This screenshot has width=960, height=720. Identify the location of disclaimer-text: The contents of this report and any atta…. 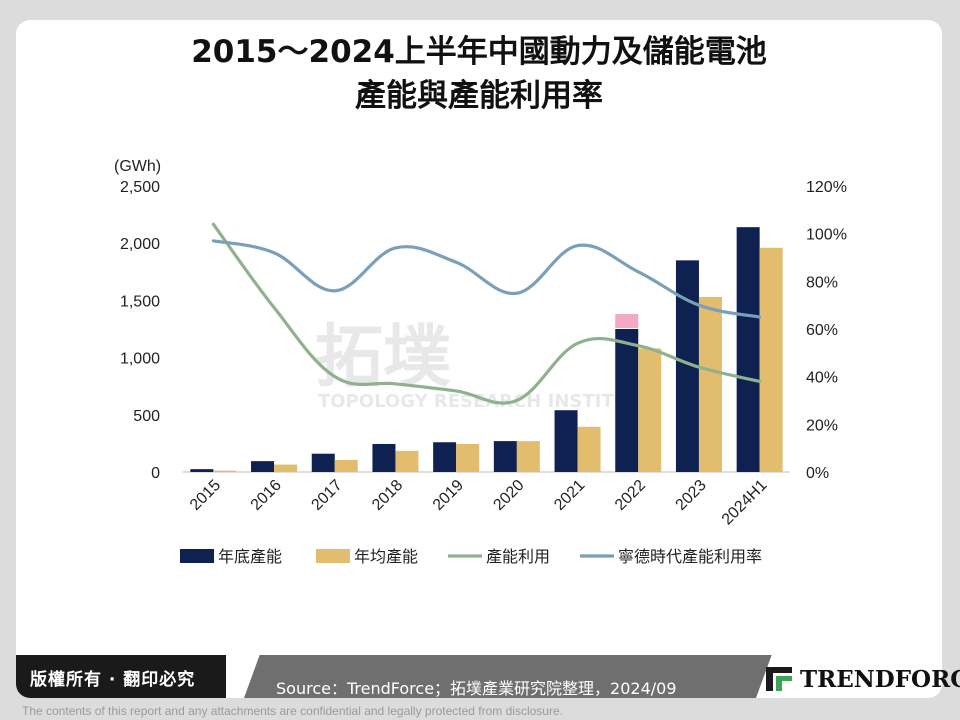
(292, 711).